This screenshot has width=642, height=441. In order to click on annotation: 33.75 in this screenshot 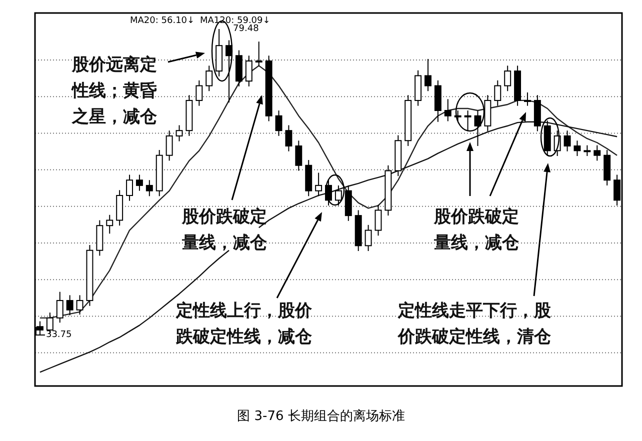, I will do `click(59, 335)`.